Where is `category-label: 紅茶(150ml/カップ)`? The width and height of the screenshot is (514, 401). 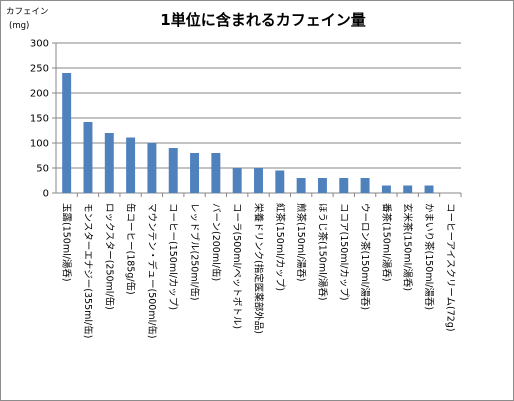
category-label: 紅茶(150ml/カップ) is located at coordinates (280, 247).